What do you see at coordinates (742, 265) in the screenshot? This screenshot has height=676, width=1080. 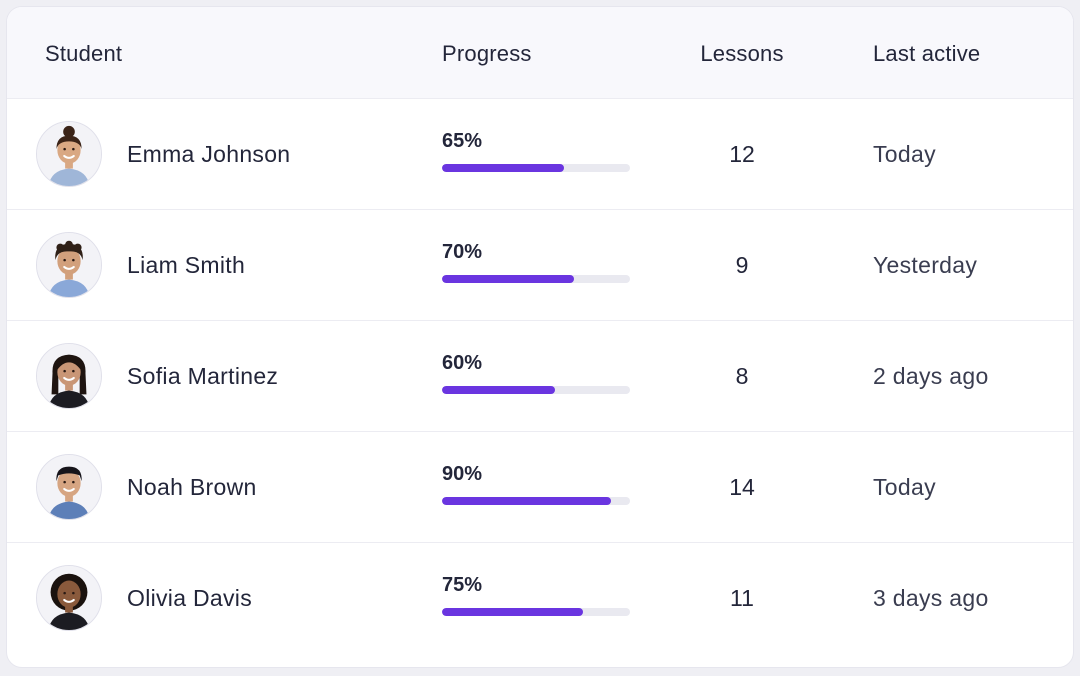 I see `lessons-count: 9` at bounding box center [742, 265].